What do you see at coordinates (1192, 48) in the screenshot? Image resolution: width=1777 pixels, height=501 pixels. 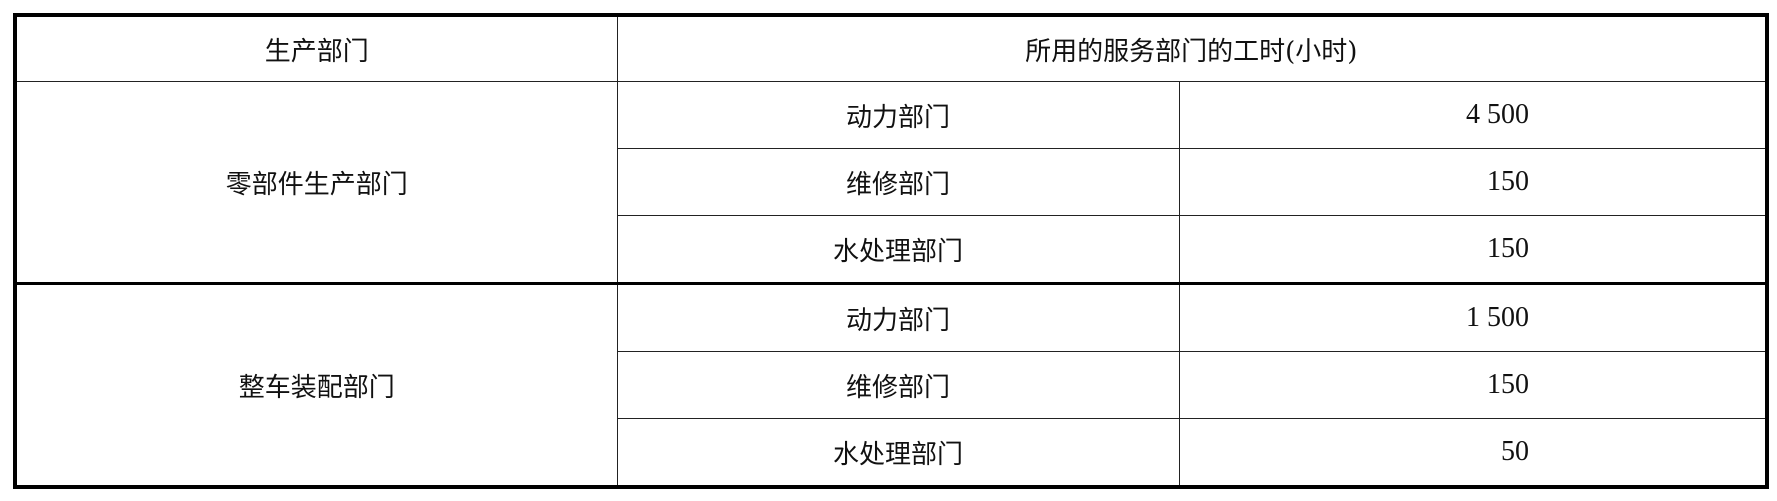 I see `header-service-hours: 所用的服务部门的工时(小时)` at bounding box center [1192, 48].